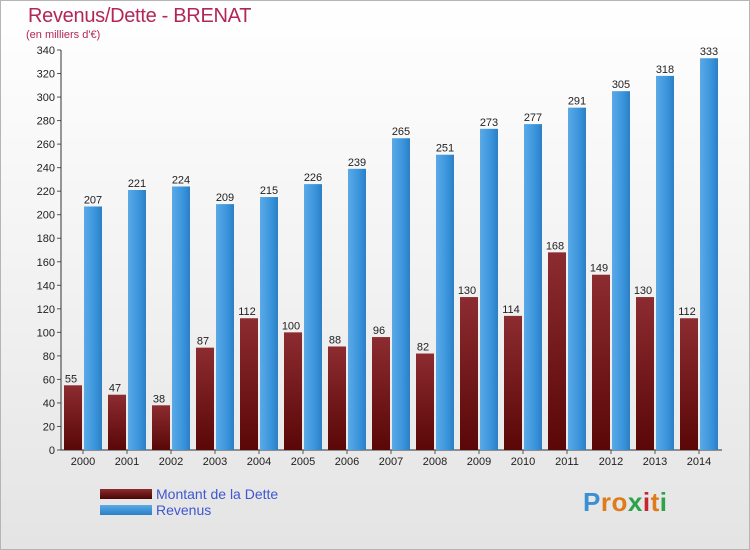 This screenshot has width=750, height=550. What do you see at coordinates (523, 462) in the screenshot?
I see `x-tick-label: 2010` at bounding box center [523, 462].